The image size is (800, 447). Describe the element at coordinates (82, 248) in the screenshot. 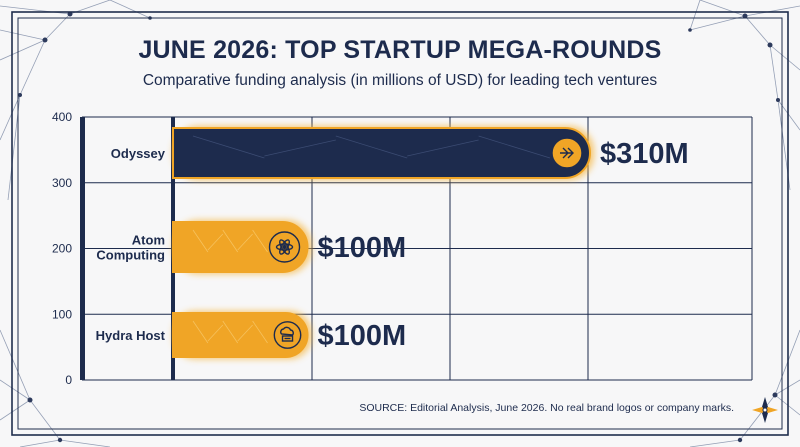

I see `y-axis-line` at that location.